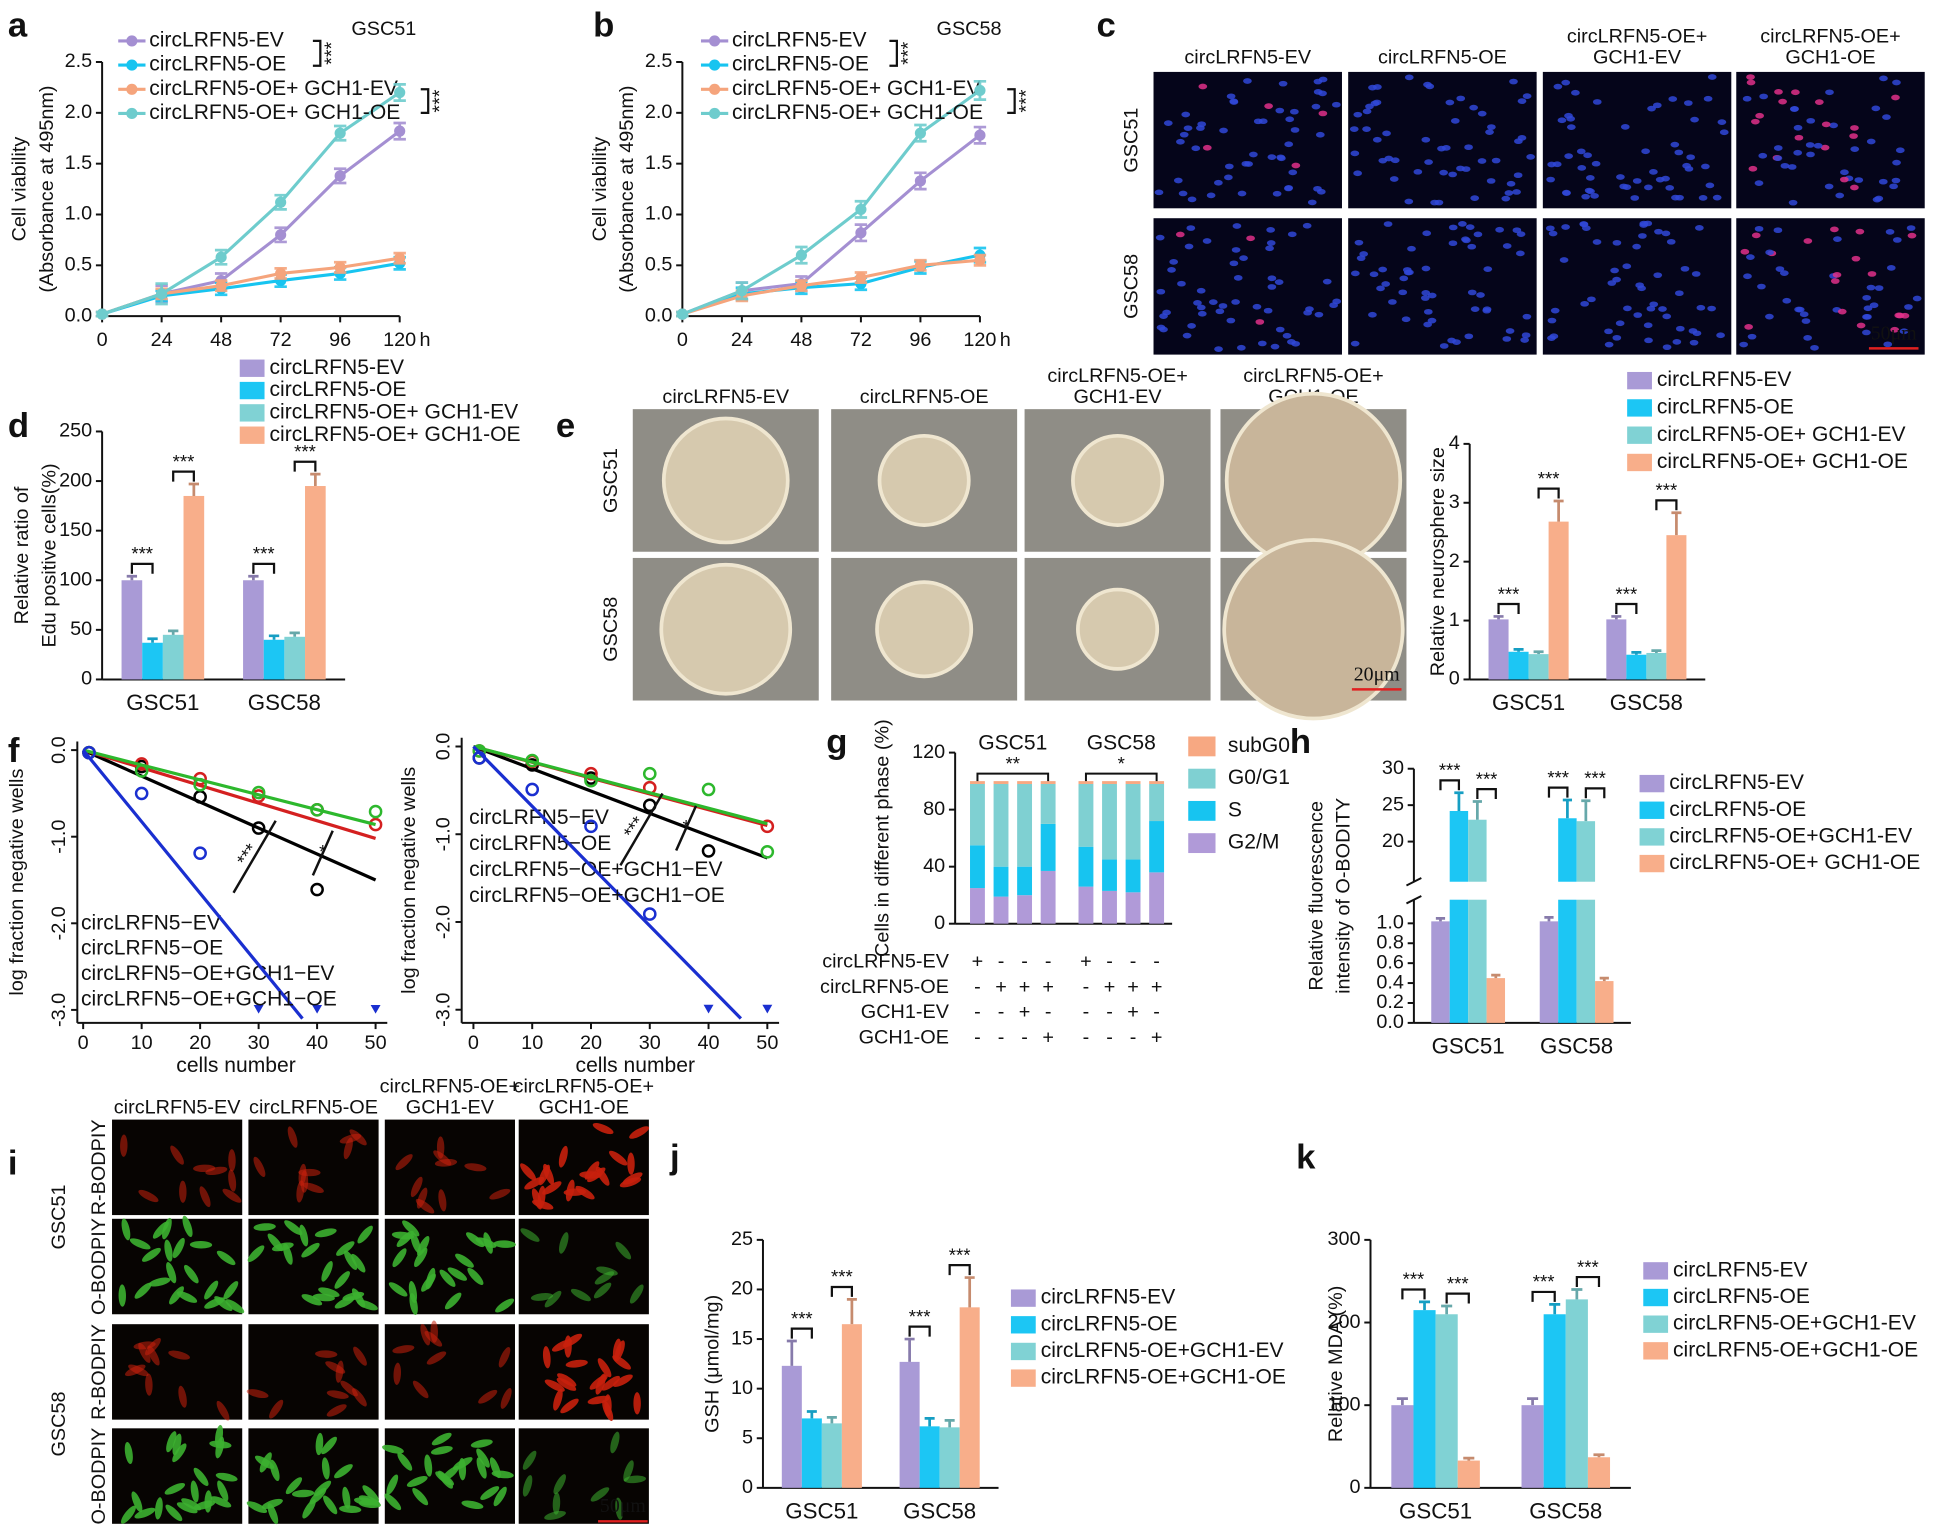 The height and width of the screenshot is (1530, 1945). What do you see at coordinates (252, 368) in the screenshot?
I see `legend-swatch` at bounding box center [252, 368].